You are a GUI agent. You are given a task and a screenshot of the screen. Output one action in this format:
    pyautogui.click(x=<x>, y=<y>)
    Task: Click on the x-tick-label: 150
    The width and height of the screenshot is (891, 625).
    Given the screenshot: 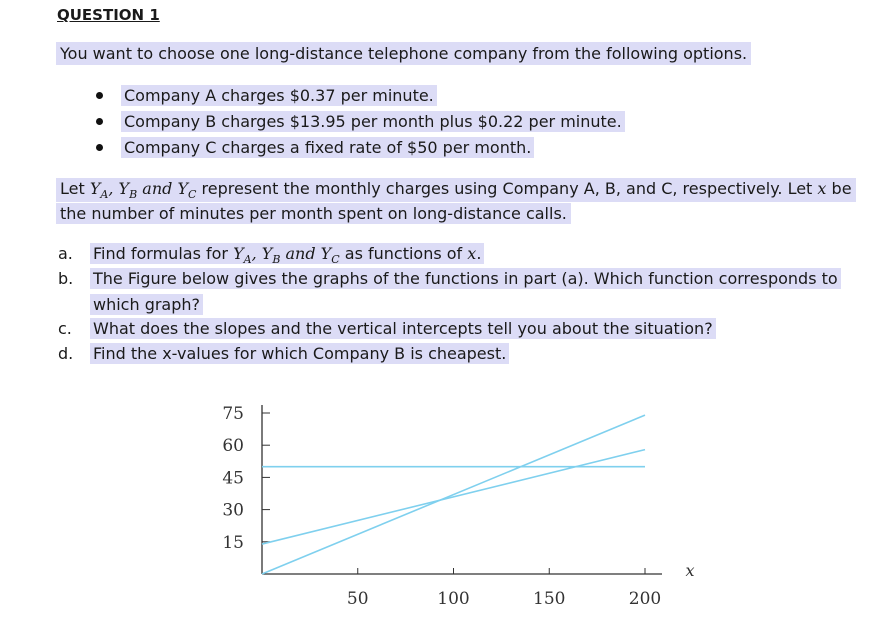 What is the action you would take?
    pyautogui.click(x=549, y=599)
    